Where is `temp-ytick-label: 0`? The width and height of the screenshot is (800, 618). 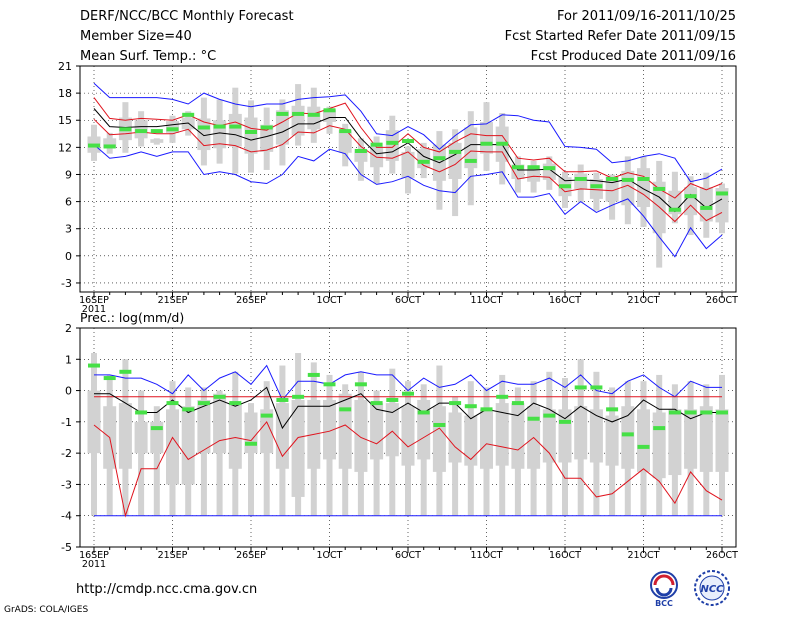
temp-ytick-label: 0 is located at coordinates (68, 256).